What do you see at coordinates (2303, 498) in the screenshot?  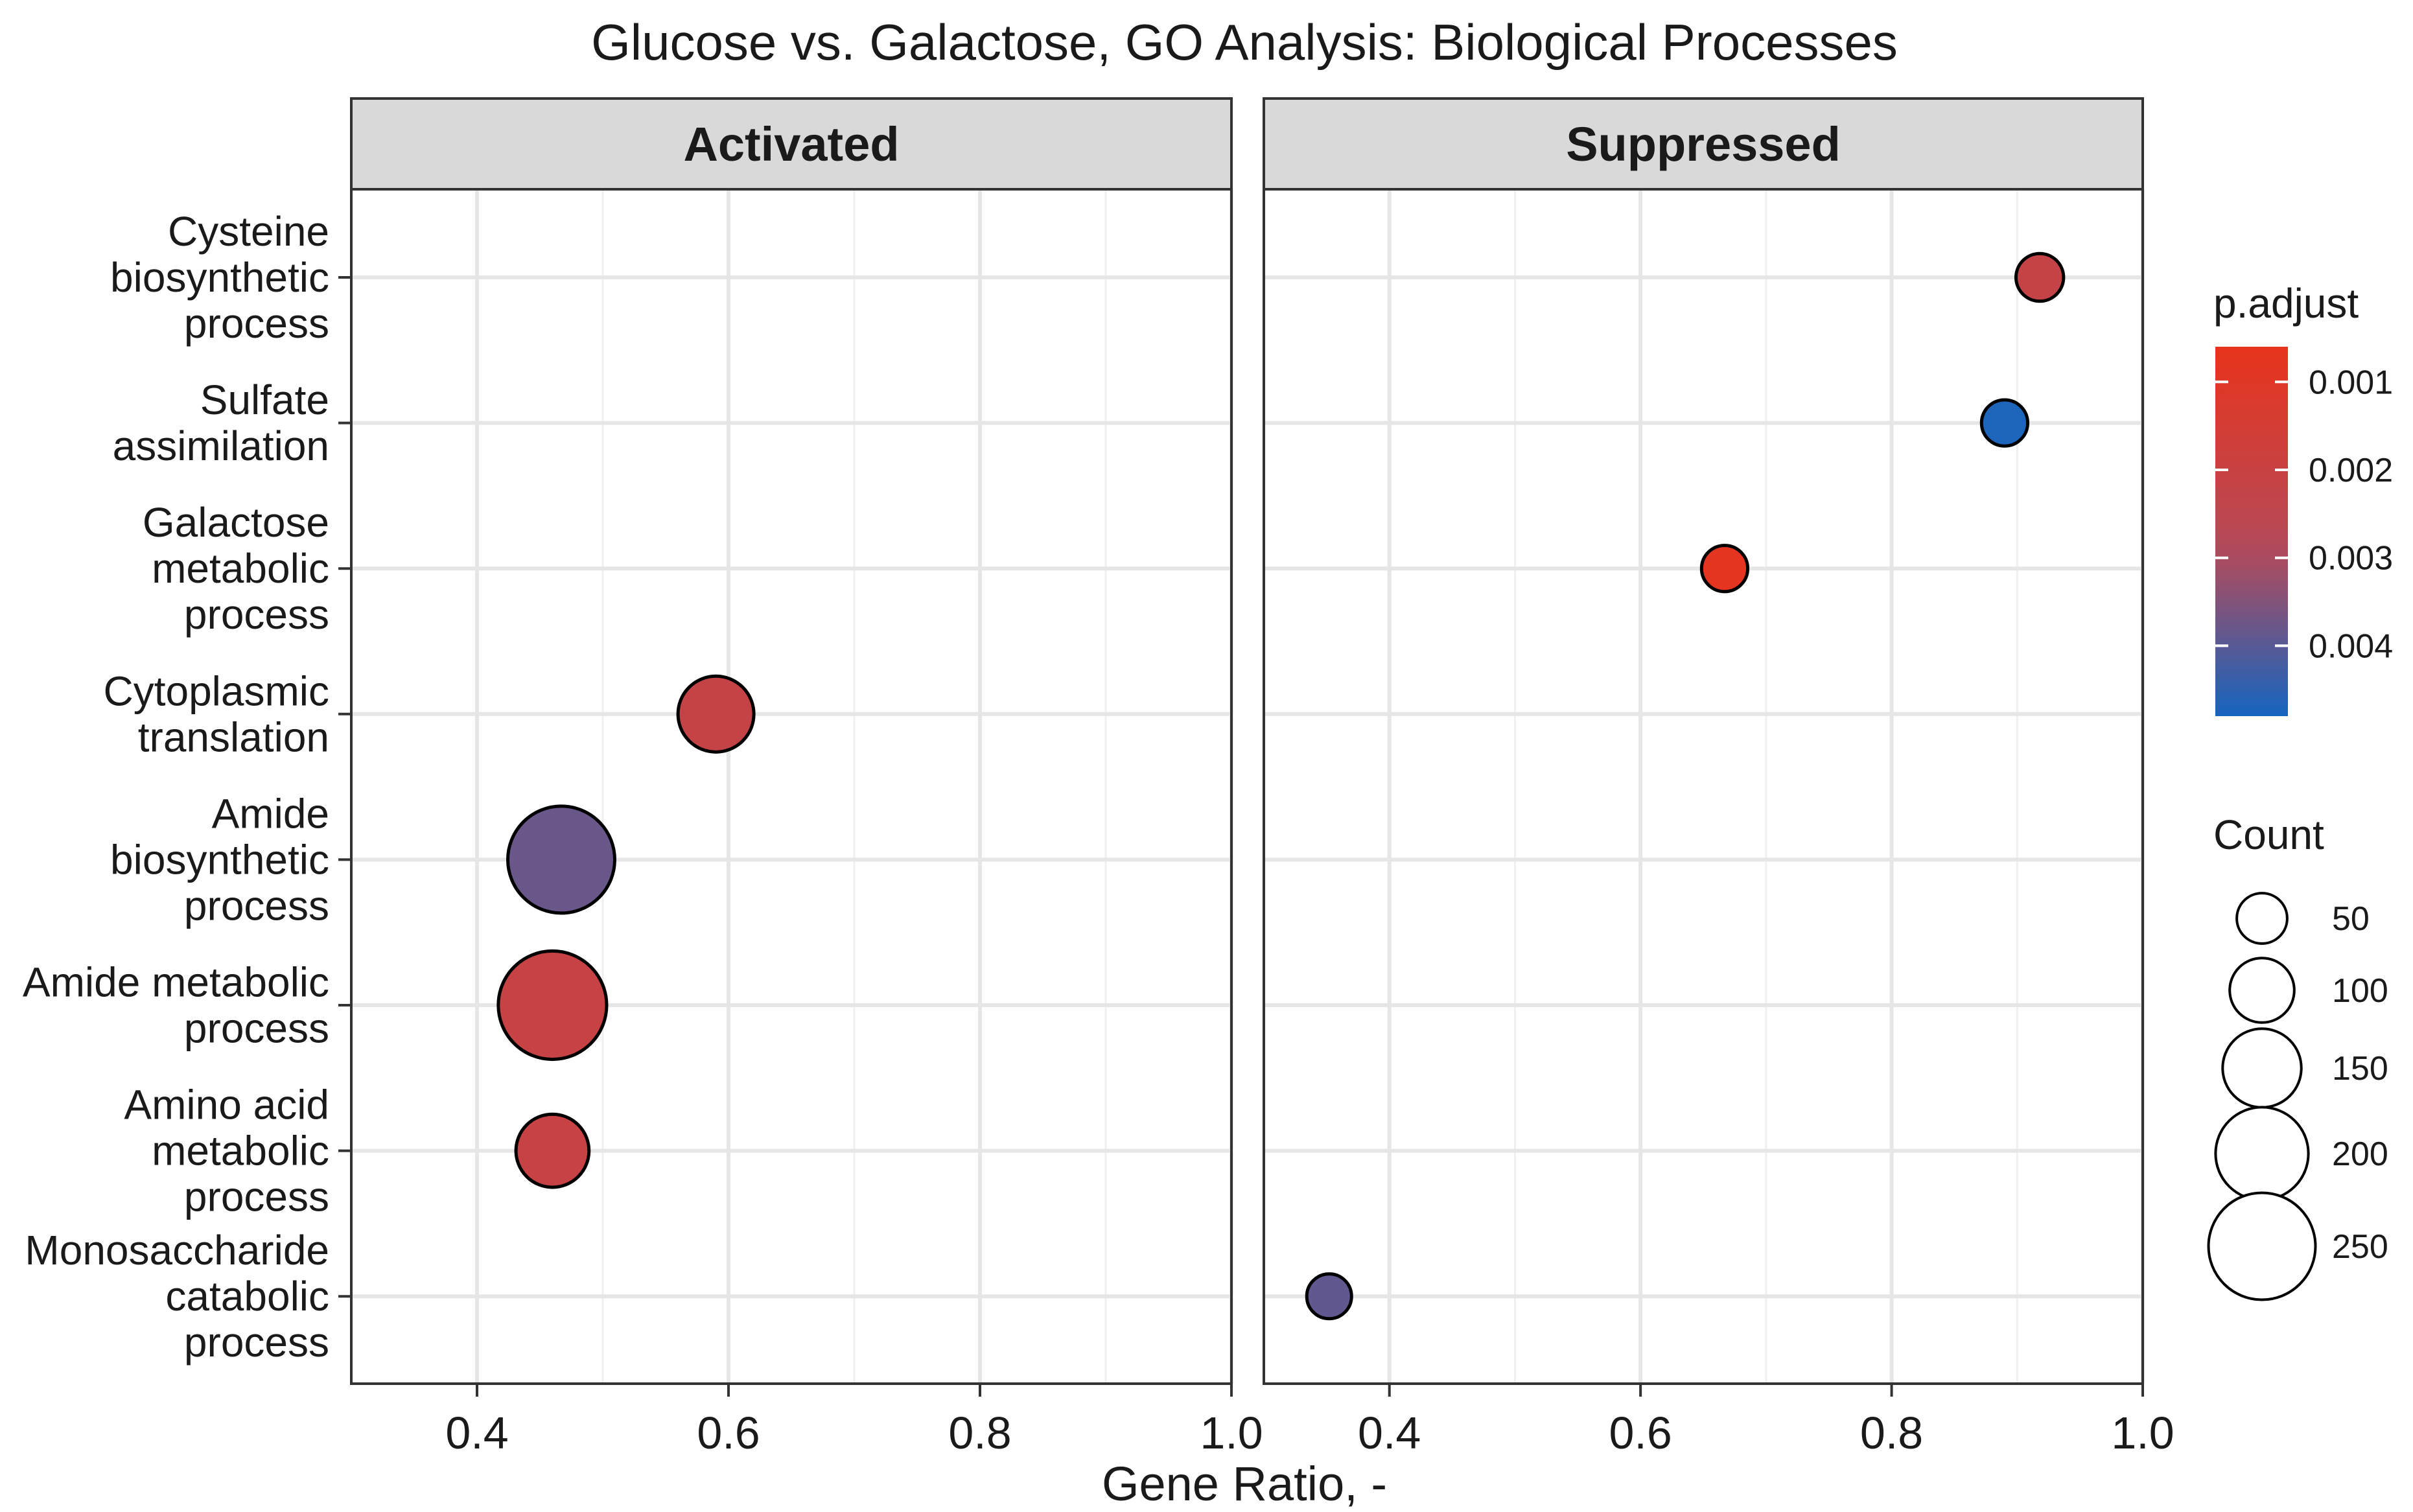 I see `p-adjust-legend: p.adjust 0.001 0.002 0.003 0.004` at bounding box center [2303, 498].